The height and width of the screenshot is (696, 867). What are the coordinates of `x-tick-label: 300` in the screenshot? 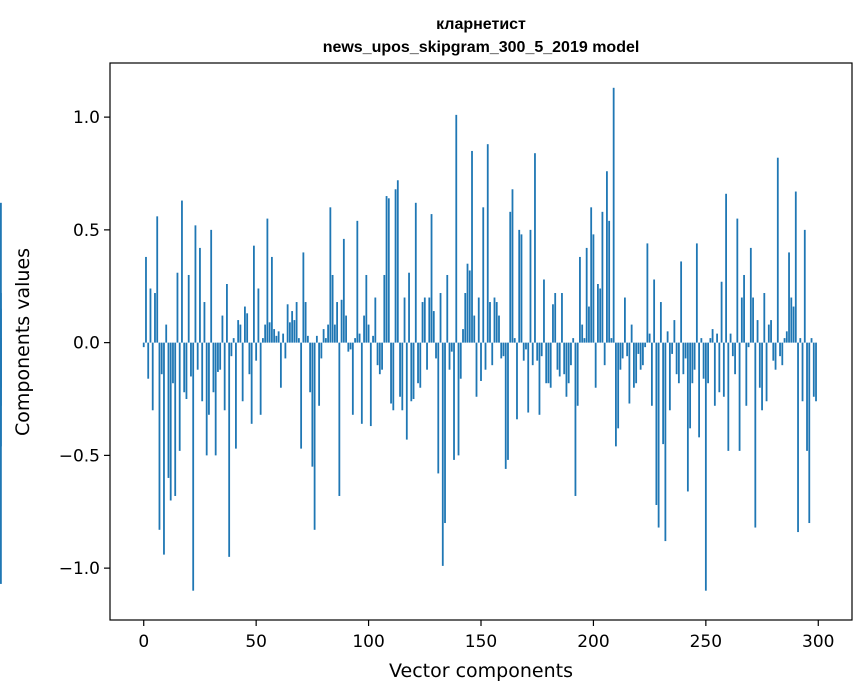 It's located at (818, 642).